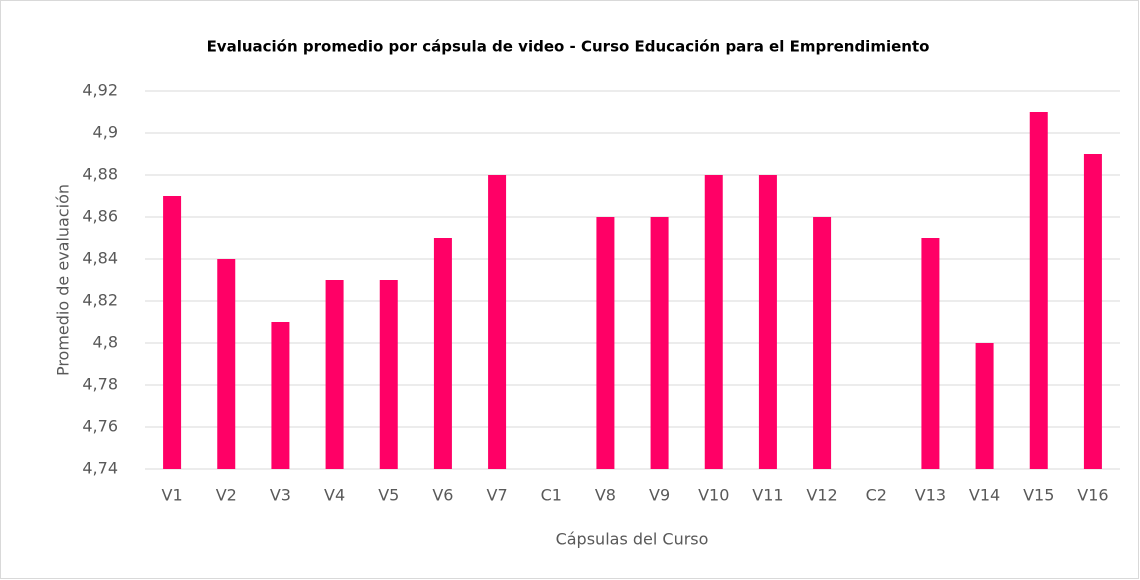 The width and height of the screenshot is (1140, 580). Describe the element at coordinates (632, 539) in the screenshot. I see `x-axis-label: Cápsulas del Curso` at that location.